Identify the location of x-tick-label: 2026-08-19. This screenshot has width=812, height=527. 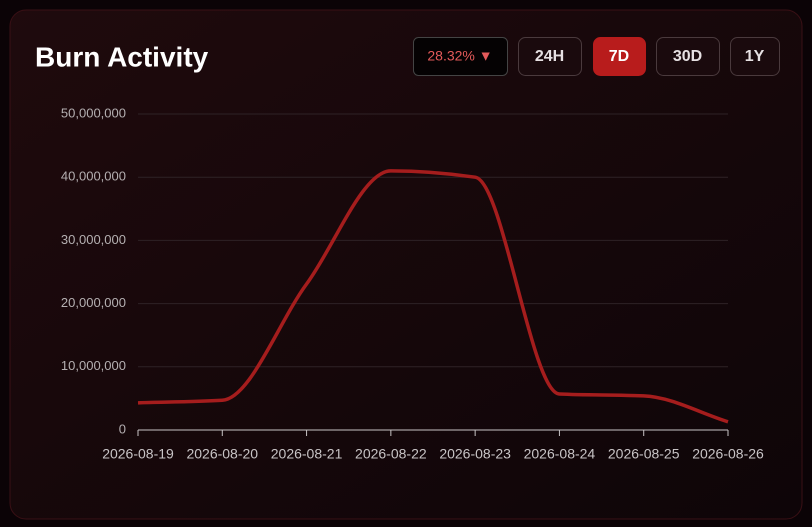
(138, 454).